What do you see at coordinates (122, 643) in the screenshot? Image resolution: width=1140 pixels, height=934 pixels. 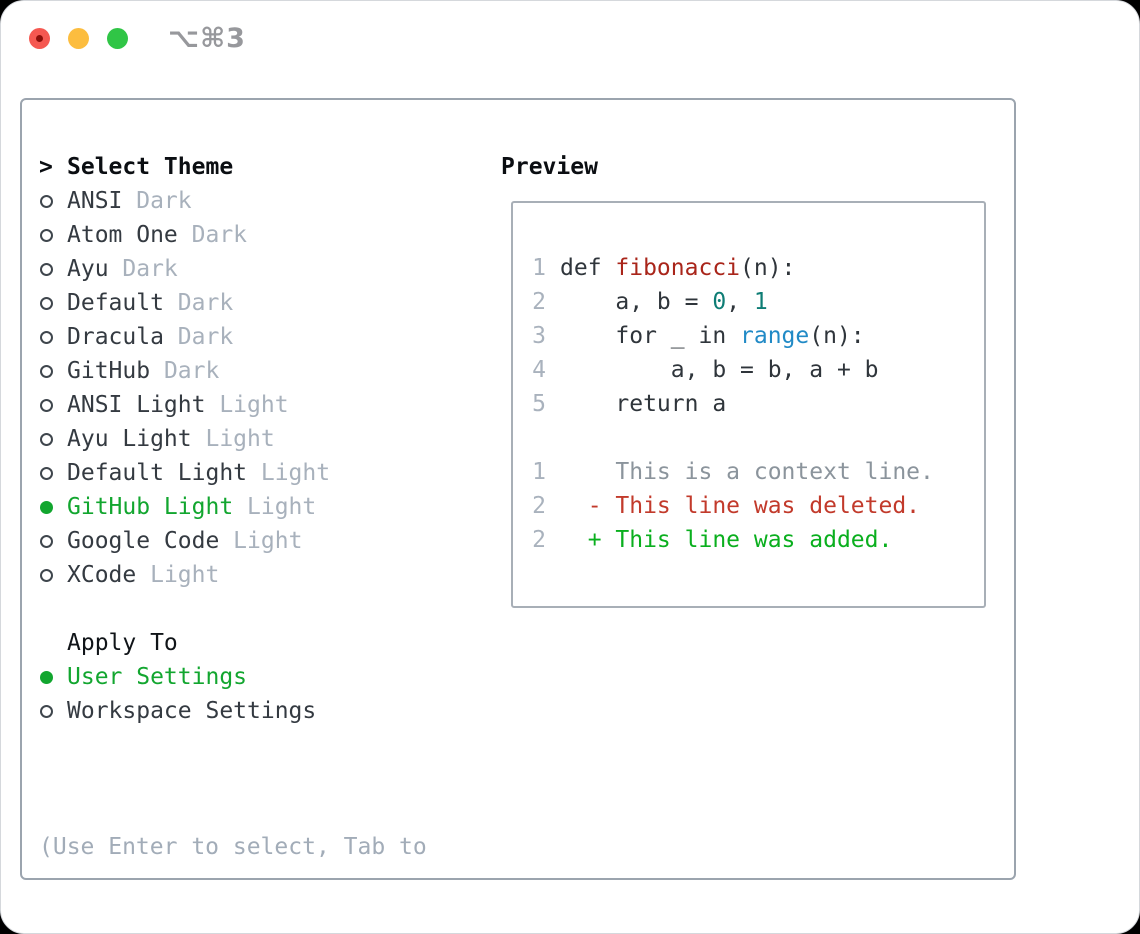 I see `apply-to-title: Apply To` at bounding box center [122, 643].